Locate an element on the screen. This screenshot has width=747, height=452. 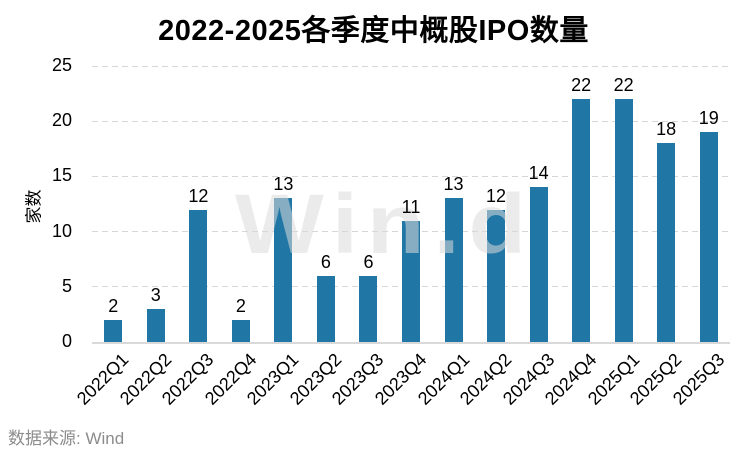
bar-2025Q1 is located at coordinates (623, 220).